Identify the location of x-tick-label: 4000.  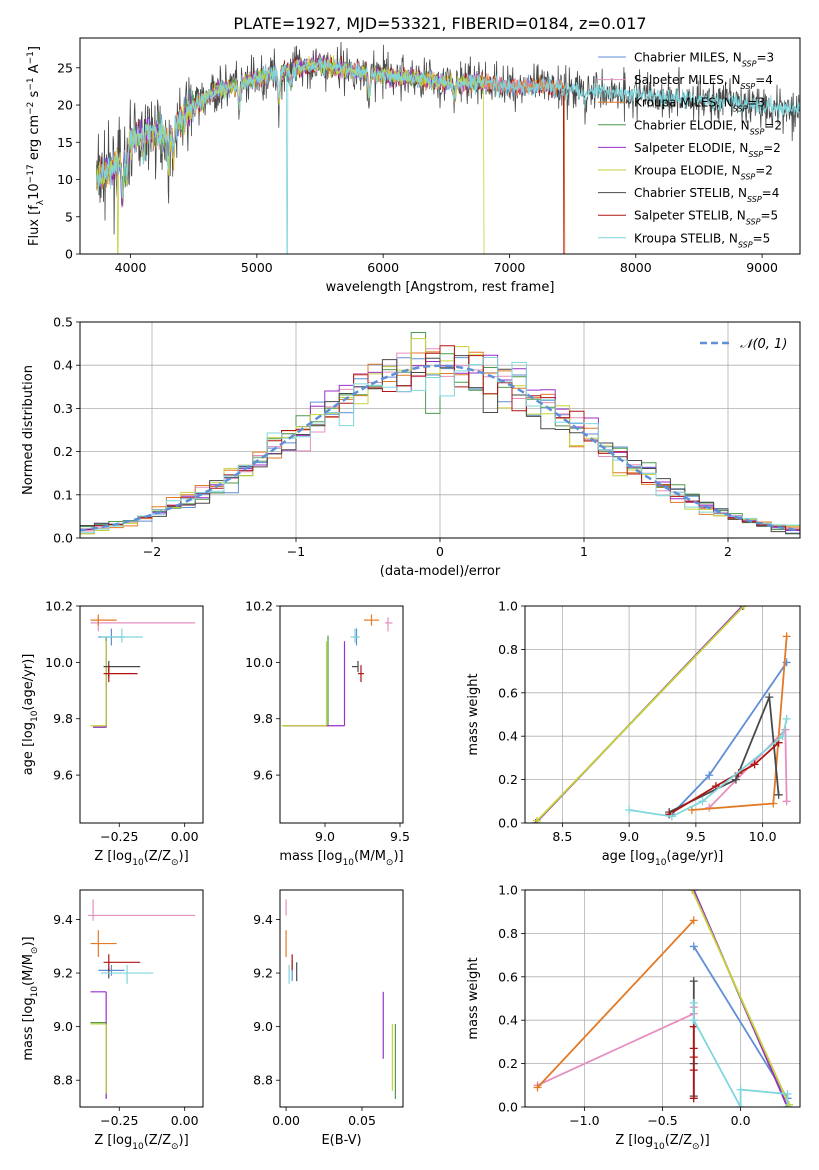
(131, 267).